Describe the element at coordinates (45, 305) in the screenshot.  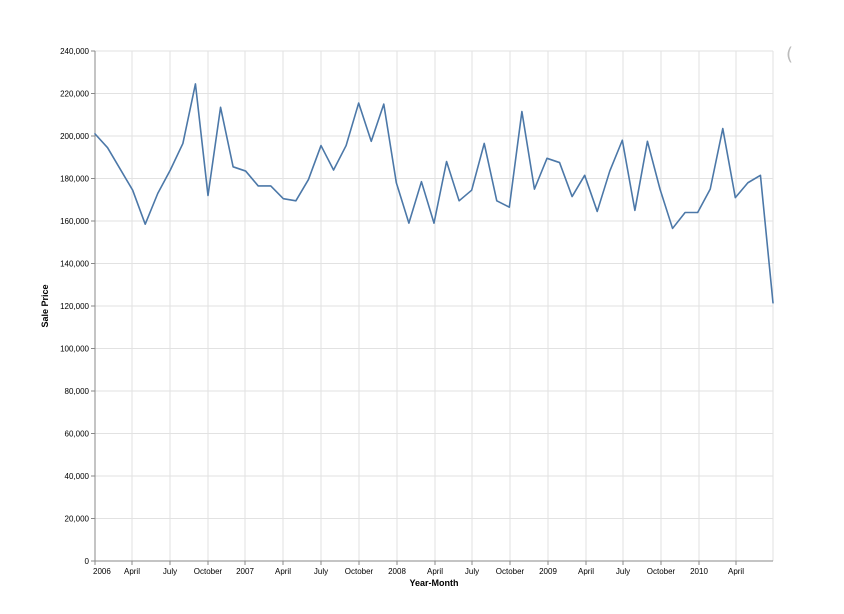
I see `y-axis-title: Sale Price` at that location.